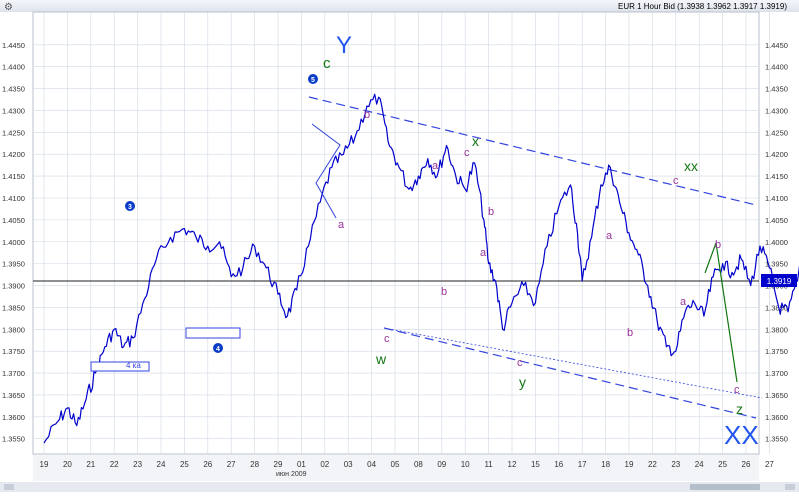  I want to click on month-label: июн 2009, so click(291, 474).